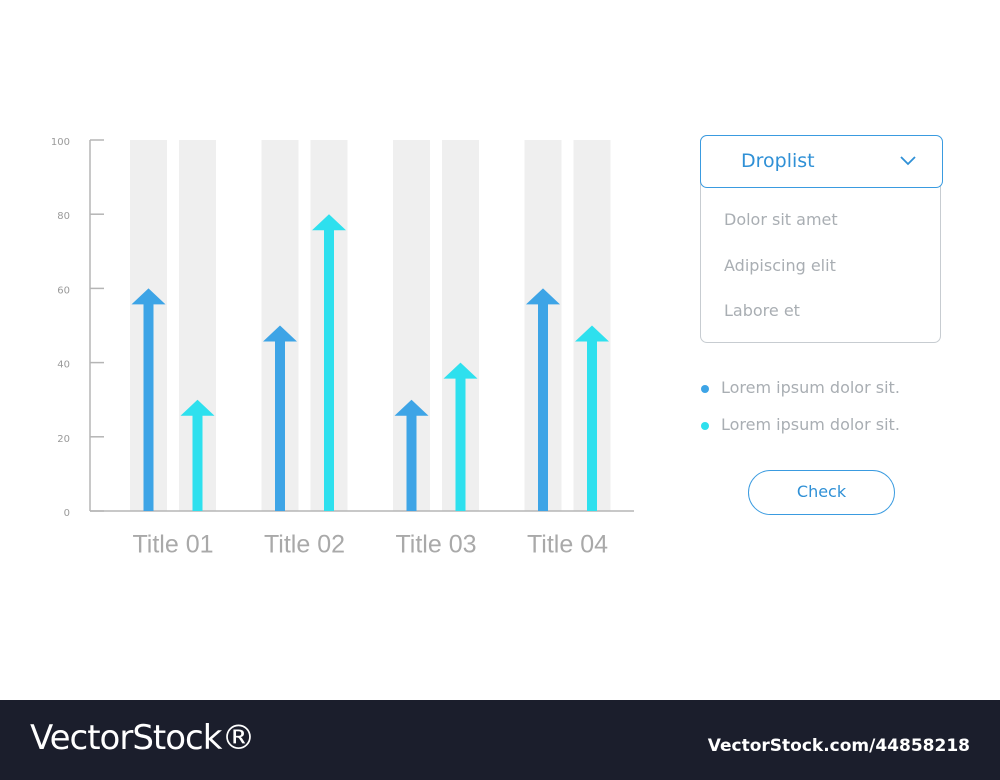  Describe the element at coordinates (142, 738) in the screenshot. I see `brand: VectorStock®` at that location.